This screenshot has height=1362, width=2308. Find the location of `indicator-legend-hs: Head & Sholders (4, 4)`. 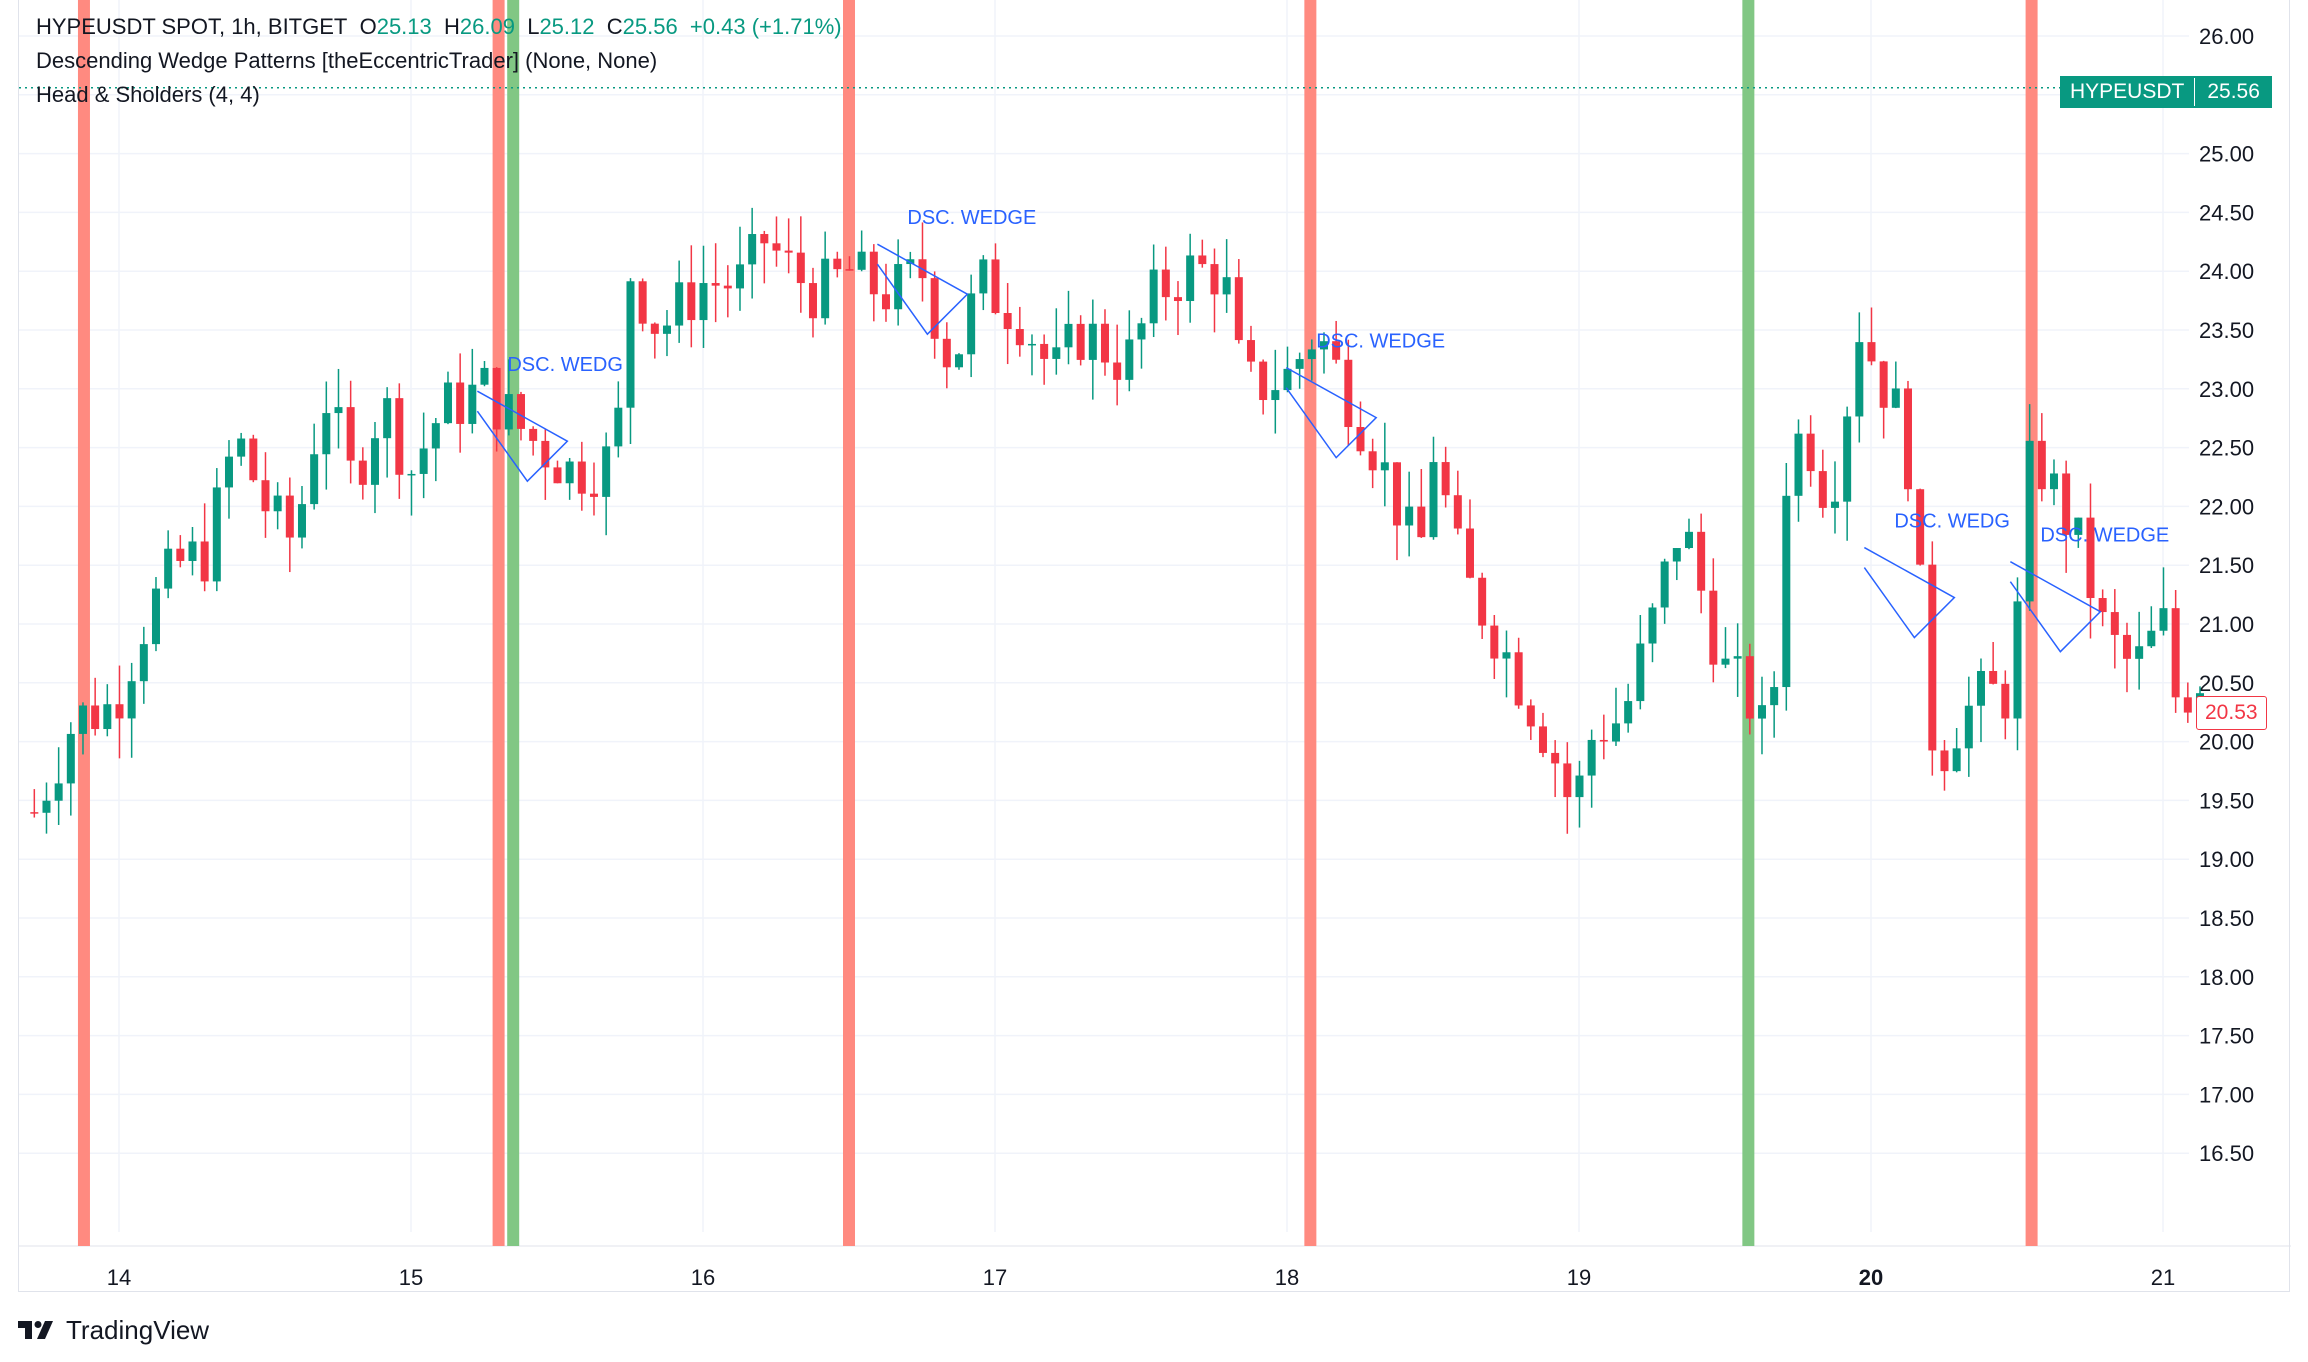

indicator-legend-hs: Head & Sholders (4, 4) is located at coordinates (148, 95).